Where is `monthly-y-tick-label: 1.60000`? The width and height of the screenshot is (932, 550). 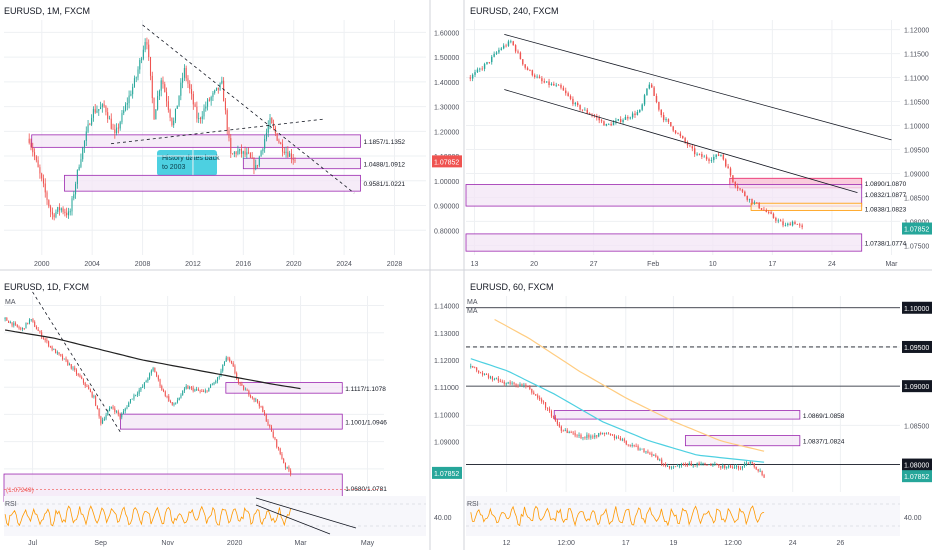 monthly-y-tick-label: 1.60000 is located at coordinates (446, 33).